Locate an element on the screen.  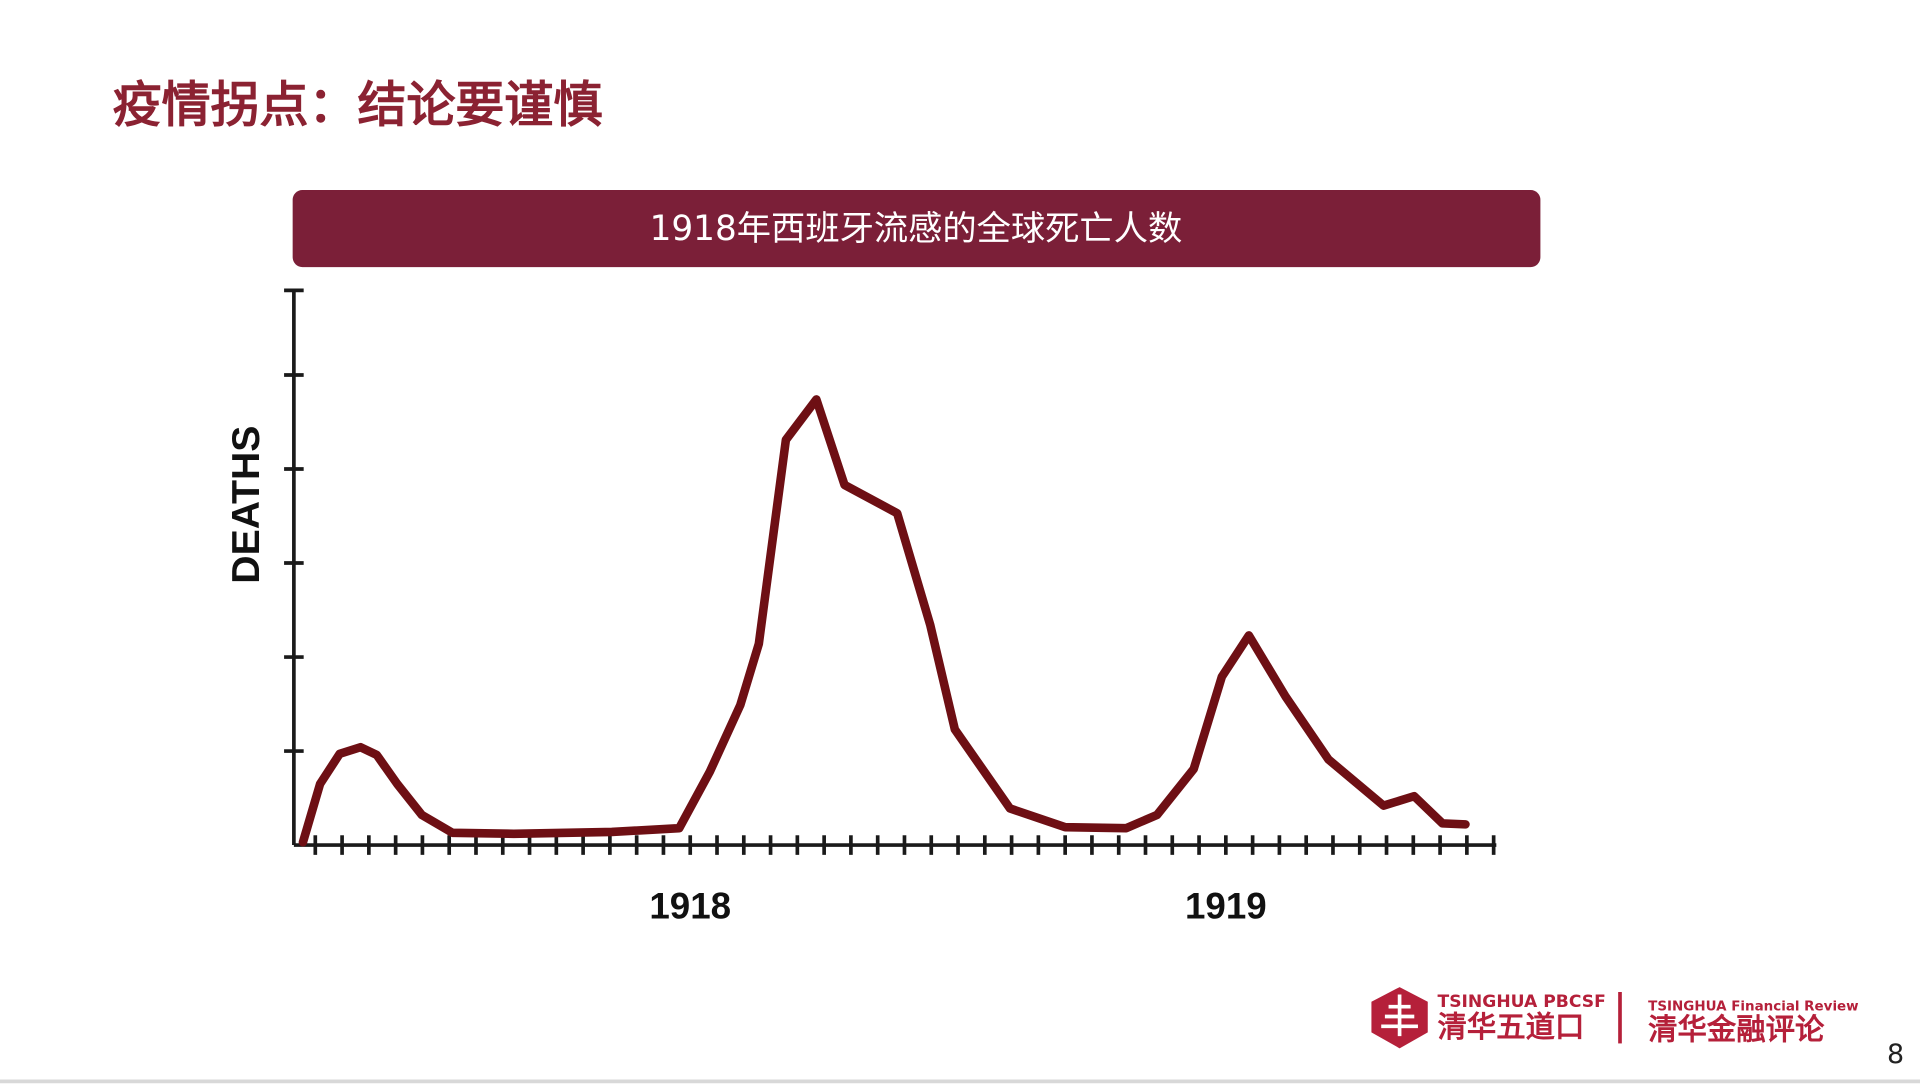
banner-text: 1918年西班牙流感的全球死亡人数 is located at coordinates (916, 229).